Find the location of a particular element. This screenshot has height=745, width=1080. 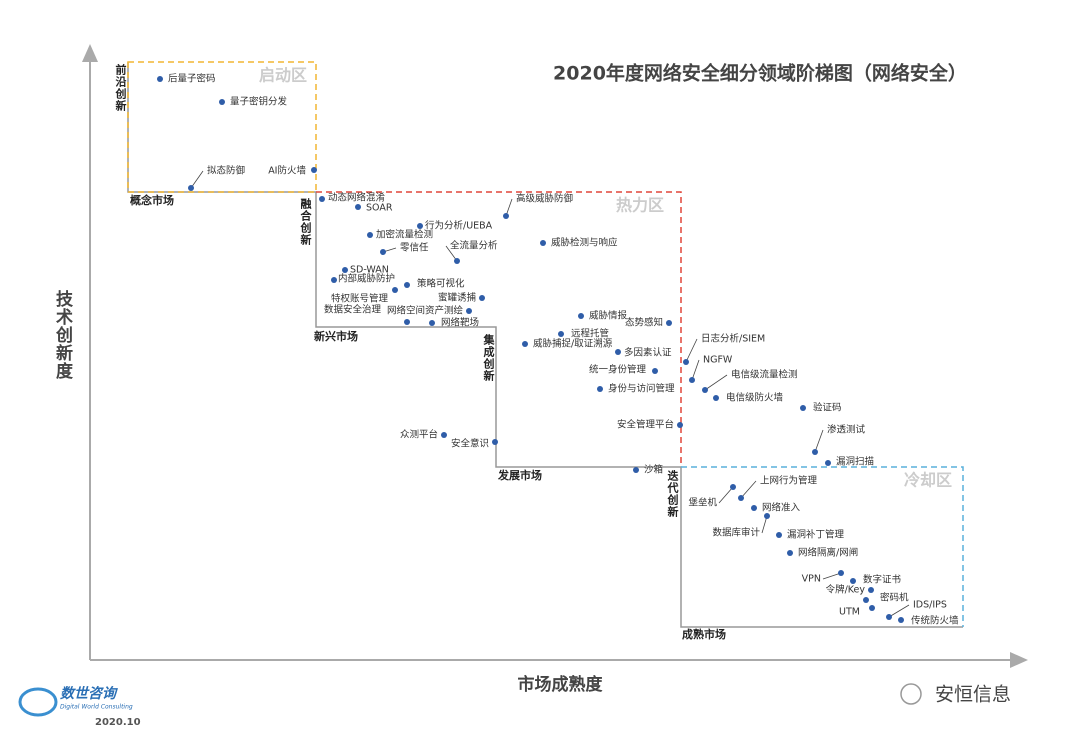

node-label: NGFW is located at coordinates (718, 360).